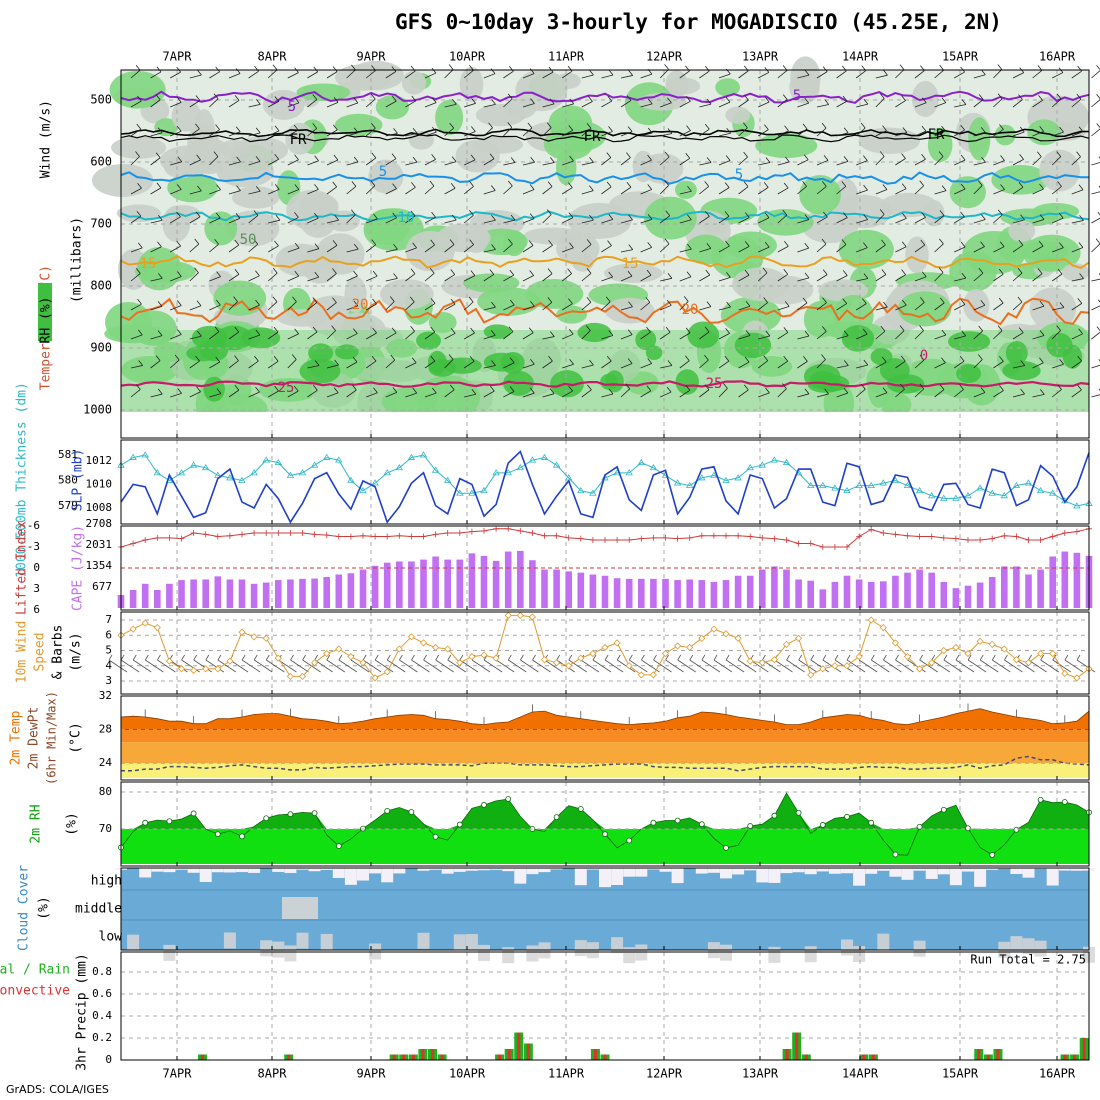  I want to click on precip-tick-label: 0.6, so click(102, 993).